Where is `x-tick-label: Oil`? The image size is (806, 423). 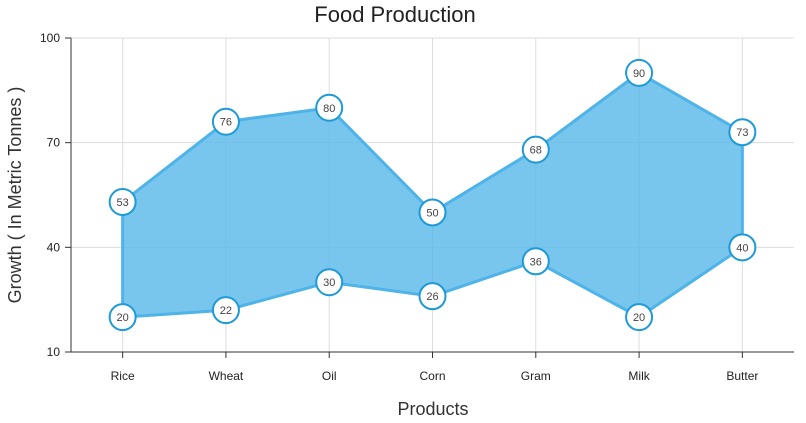
x-tick-label: Oil is located at coordinates (329, 376).